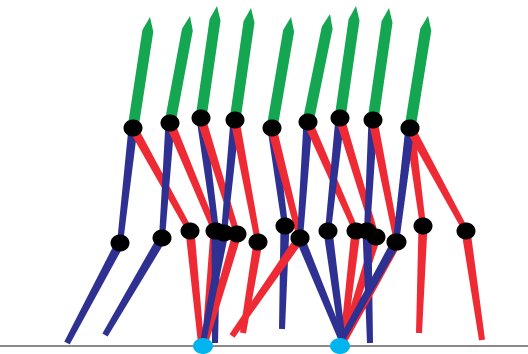 The height and width of the screenshot is (354, 528). I want to click on contact-layer, so click(271, 346).